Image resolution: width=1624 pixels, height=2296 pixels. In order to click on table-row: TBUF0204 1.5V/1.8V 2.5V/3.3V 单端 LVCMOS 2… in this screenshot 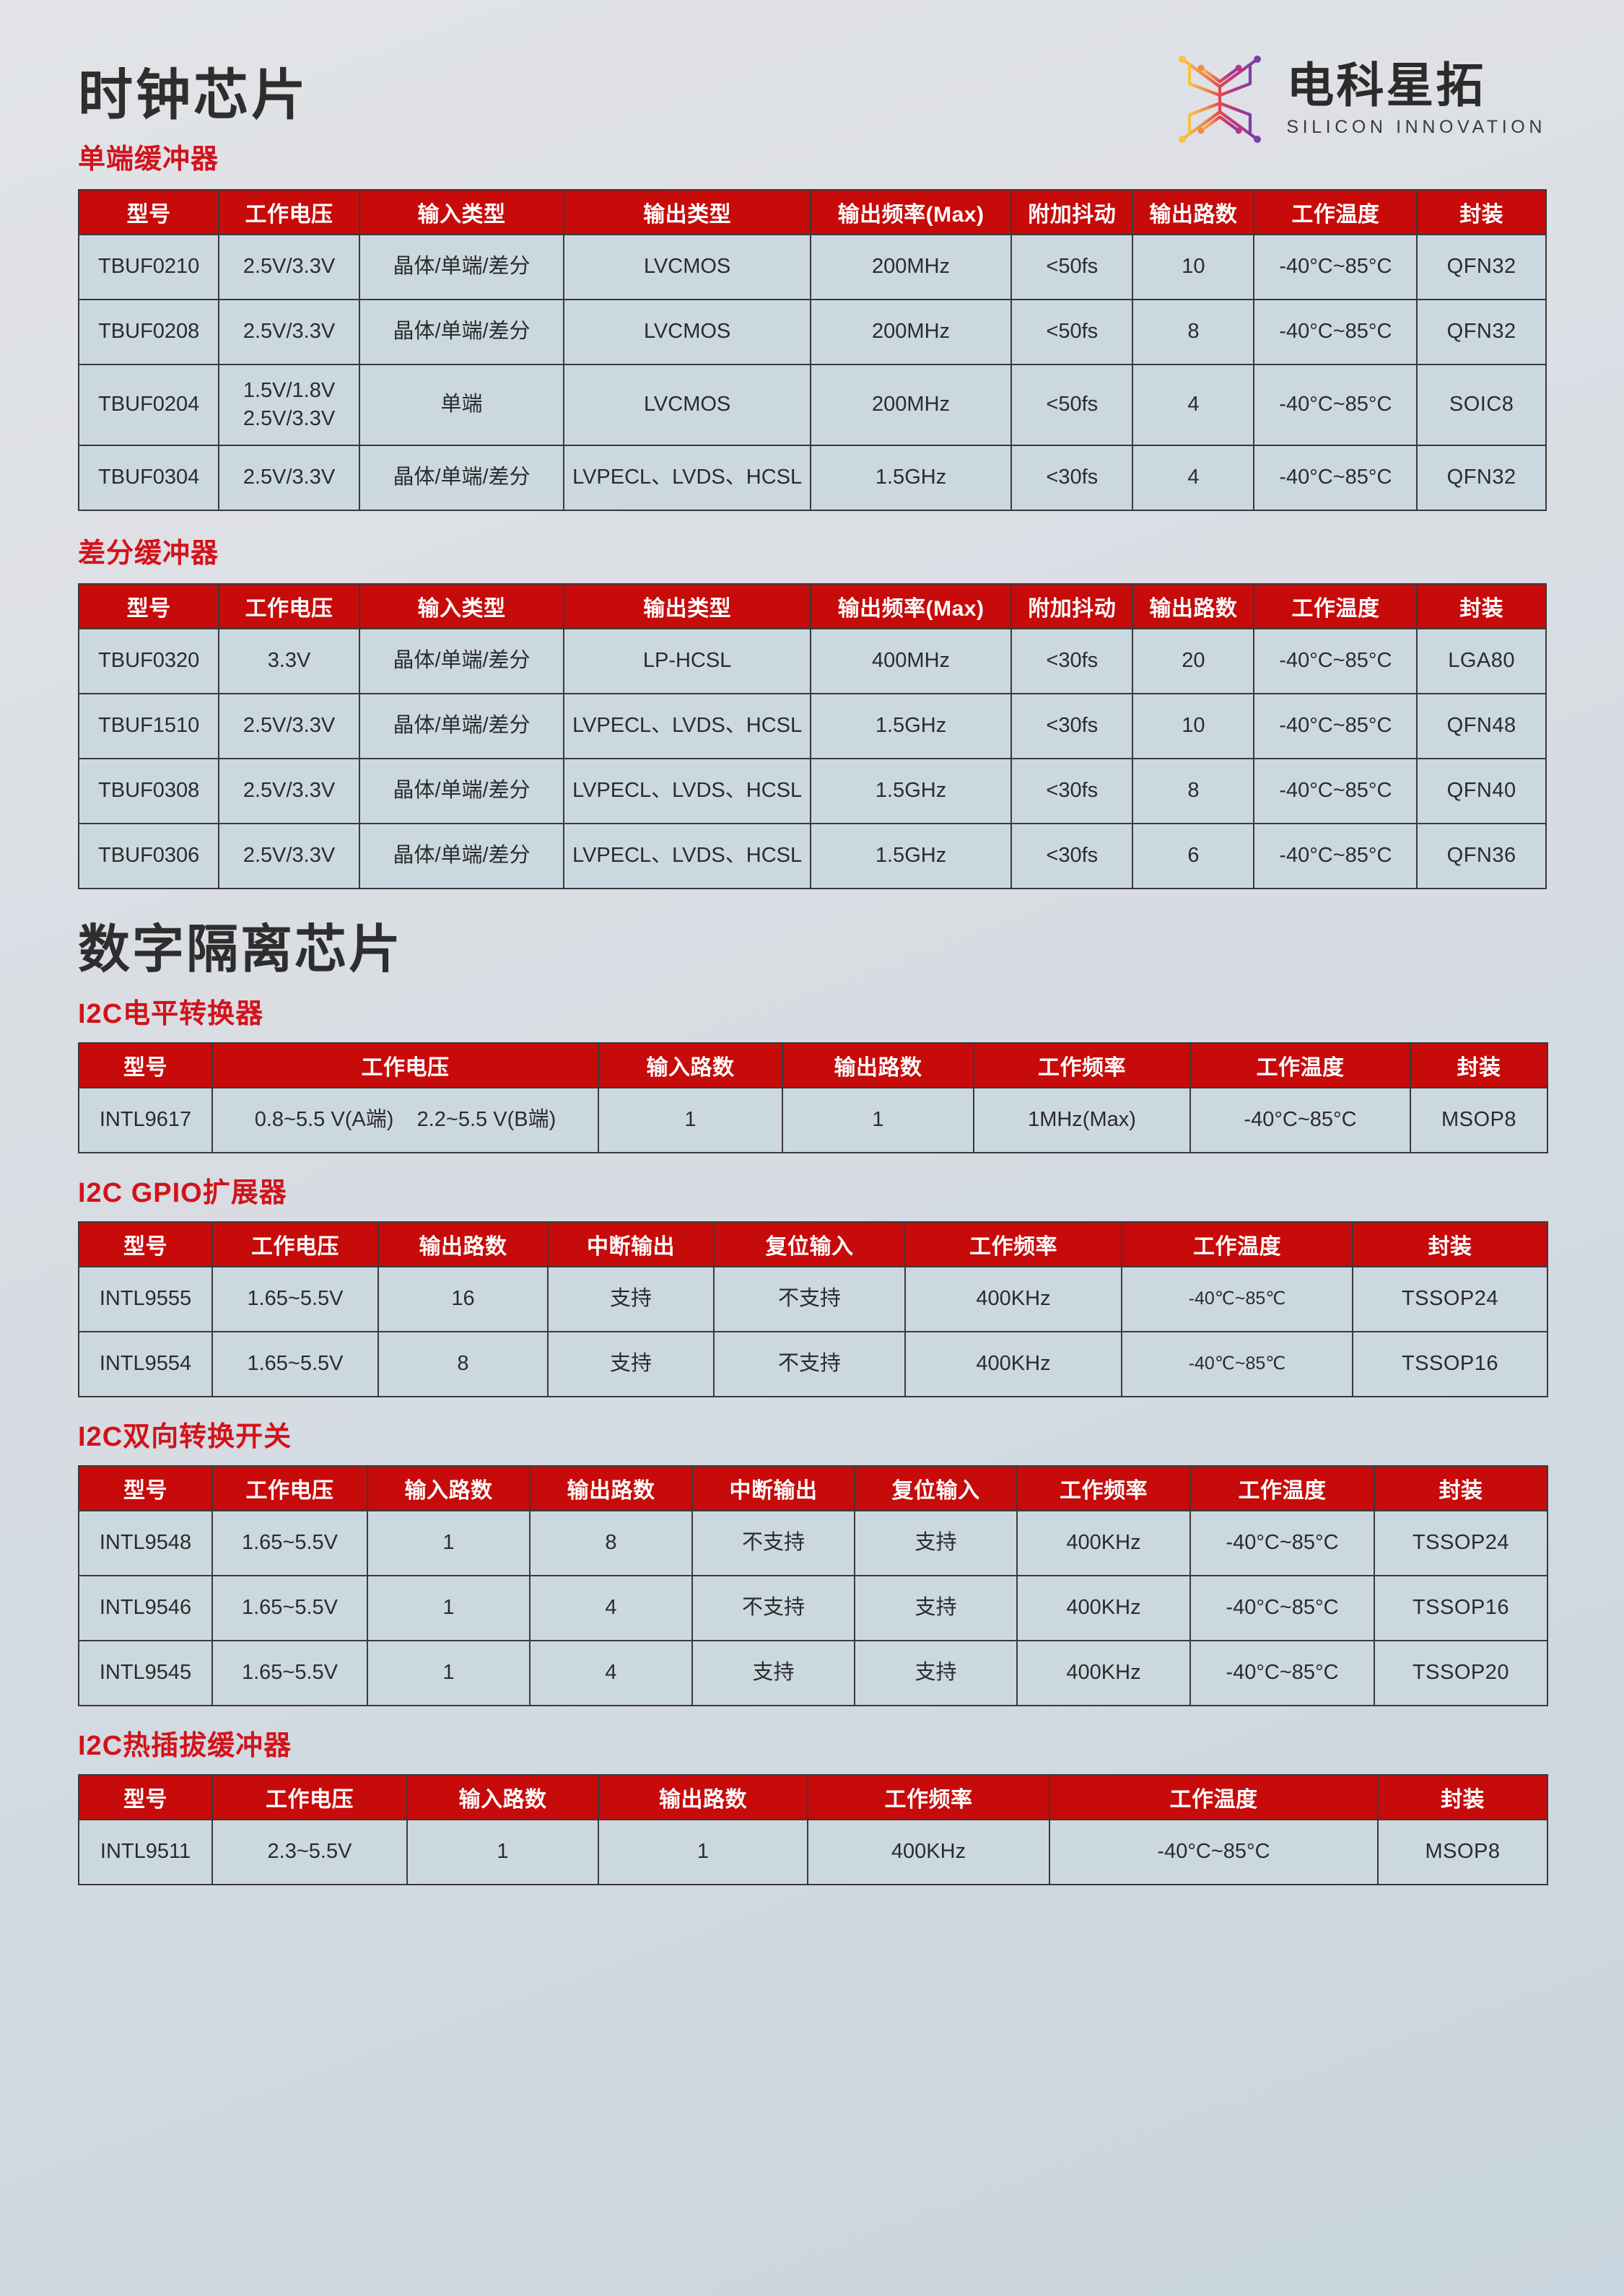, I will do `click(812, 405)`.